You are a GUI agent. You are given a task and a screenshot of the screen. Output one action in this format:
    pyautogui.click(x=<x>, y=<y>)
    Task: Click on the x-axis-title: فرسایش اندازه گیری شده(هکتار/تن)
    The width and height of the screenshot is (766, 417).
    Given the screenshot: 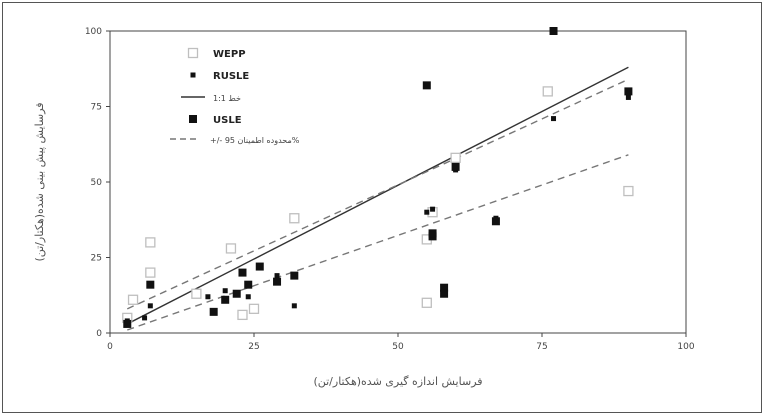 What is the action you would take?
    pyautogui.click(x=397, y=381)
    